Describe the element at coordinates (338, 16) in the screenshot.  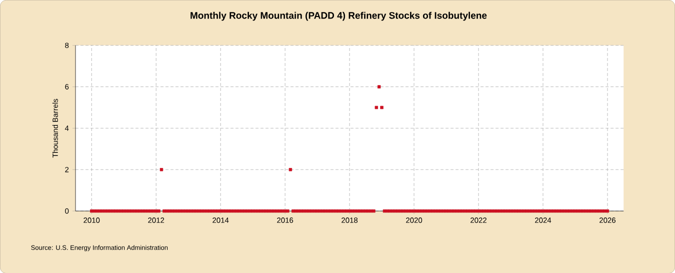
I see `chart-title: Monthly Rocky Mountain (PADD 4) Refinery Stocks of Isobutylene` at that location.